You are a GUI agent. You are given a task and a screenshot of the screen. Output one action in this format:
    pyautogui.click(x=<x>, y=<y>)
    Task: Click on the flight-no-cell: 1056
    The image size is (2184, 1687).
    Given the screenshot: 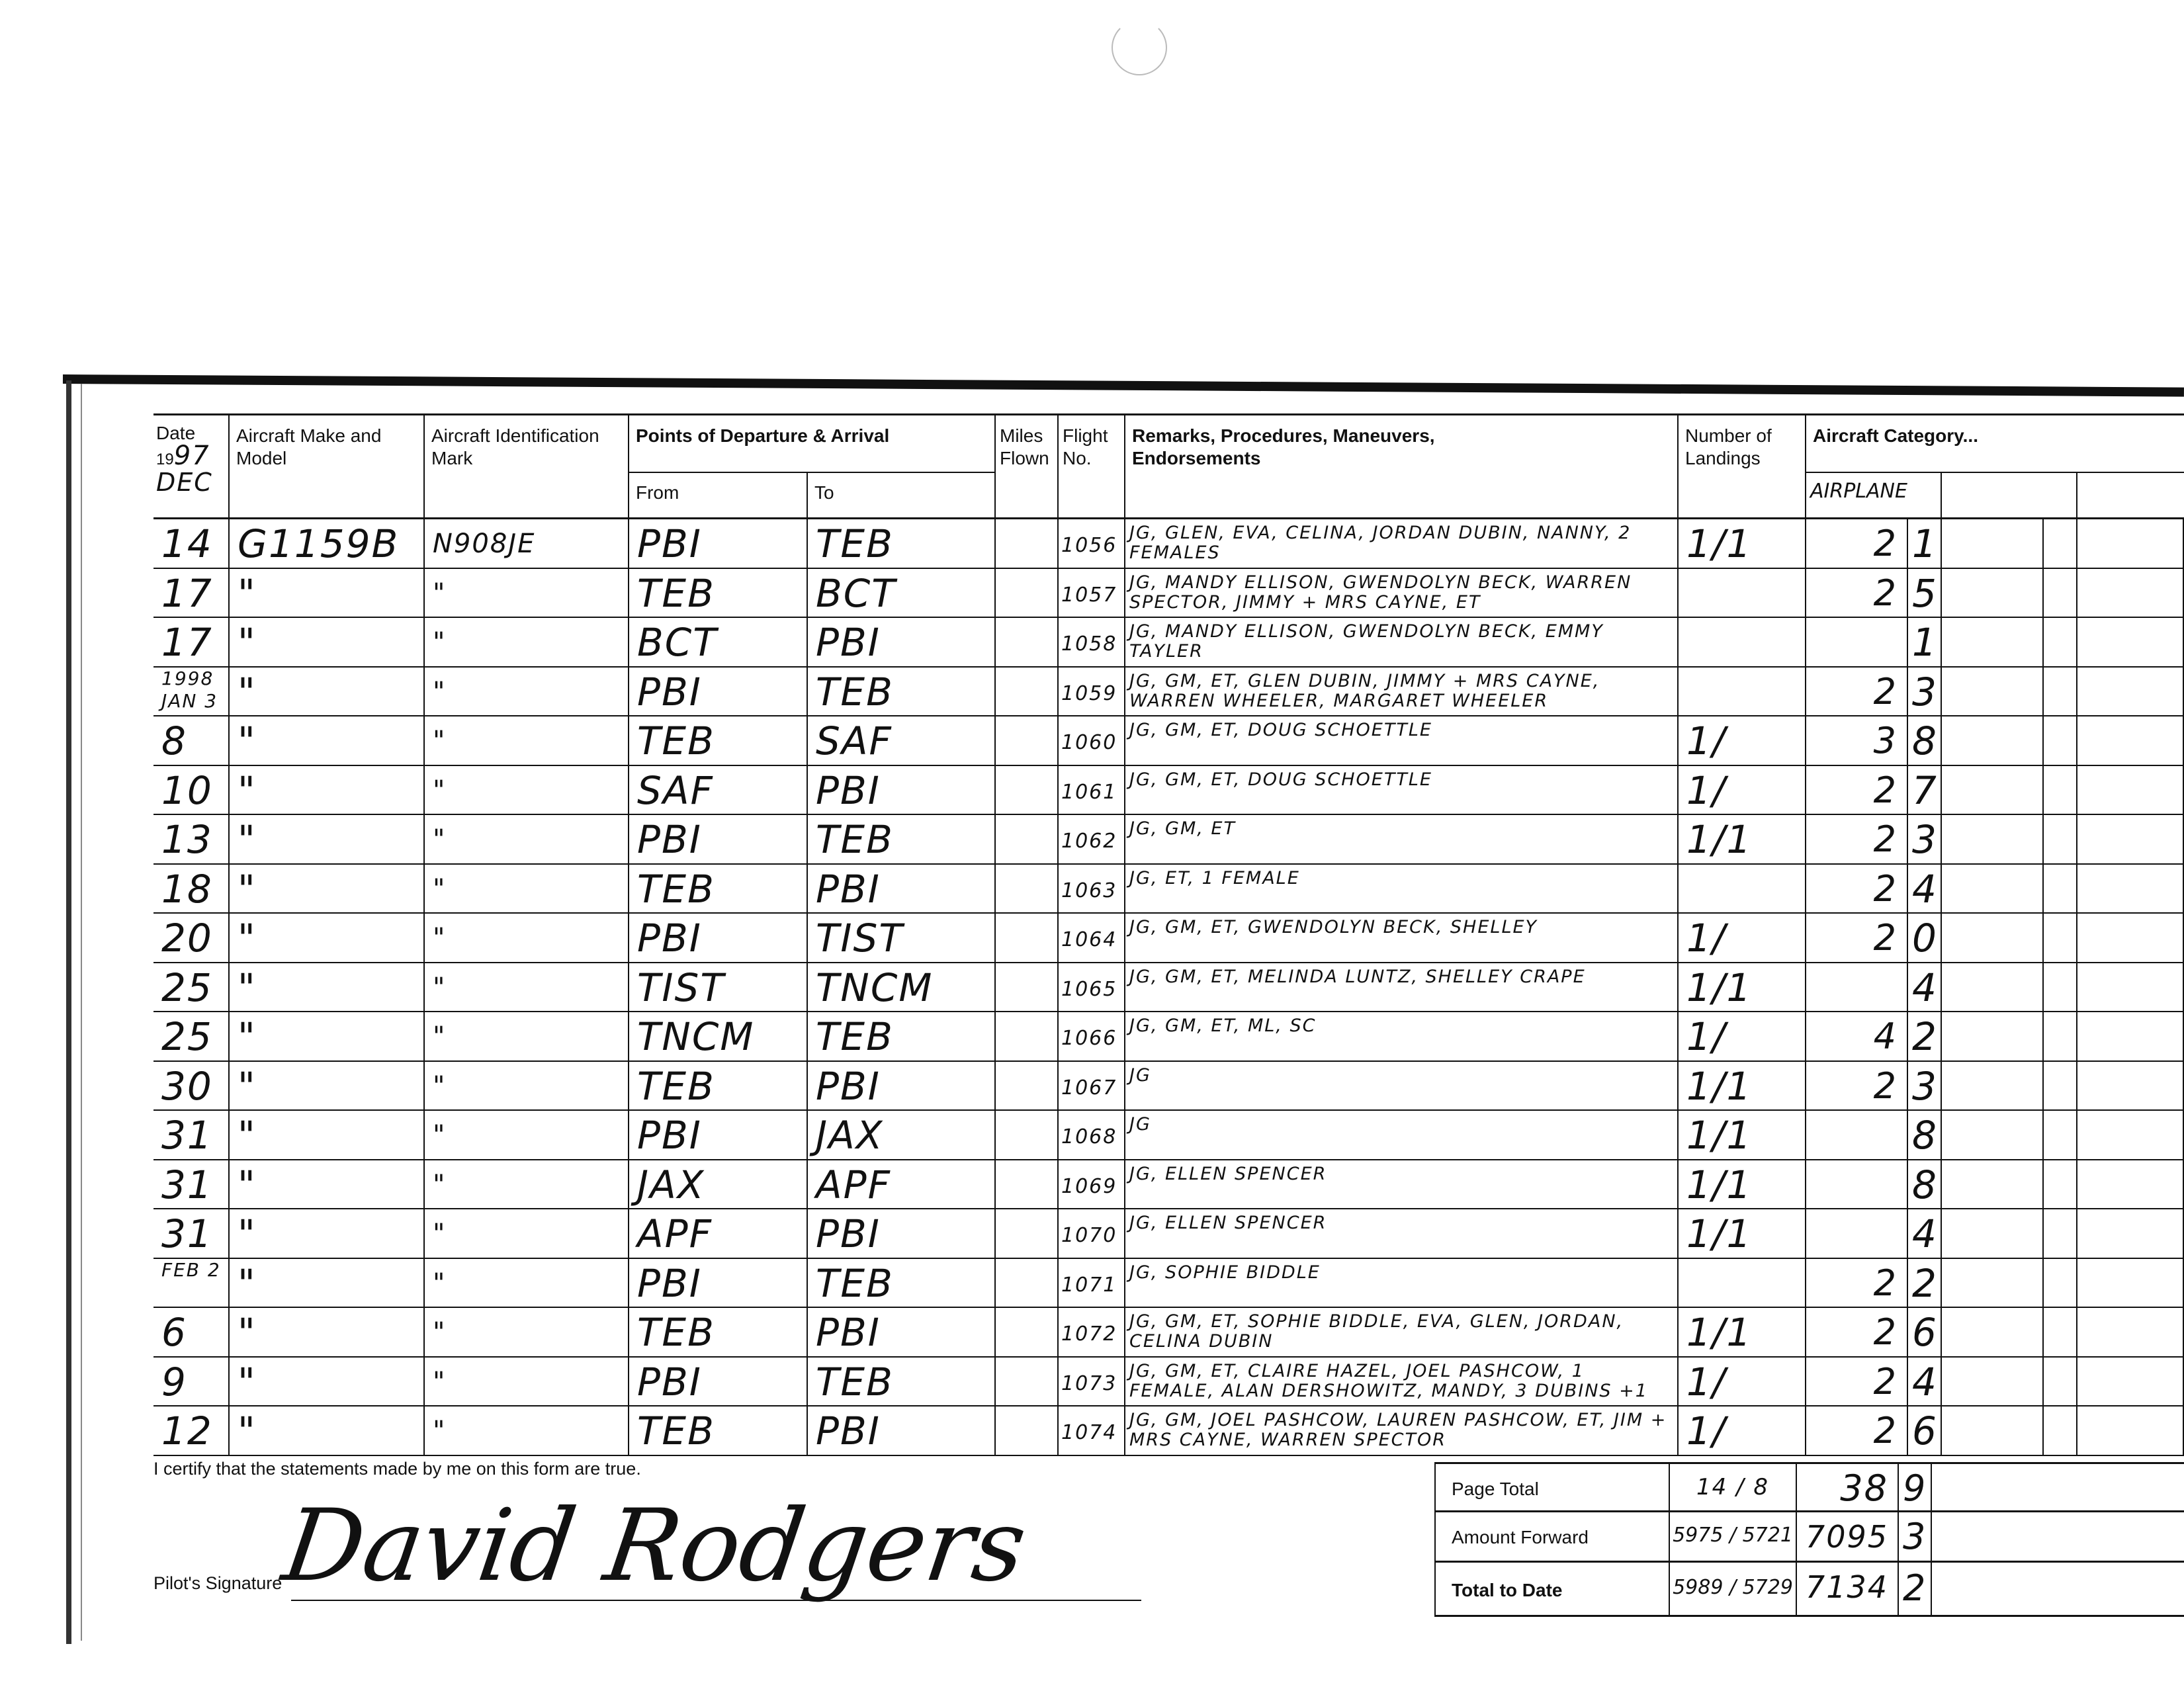 What is the action you would take?
    pyautogui.click(x=1092, y=543)
    